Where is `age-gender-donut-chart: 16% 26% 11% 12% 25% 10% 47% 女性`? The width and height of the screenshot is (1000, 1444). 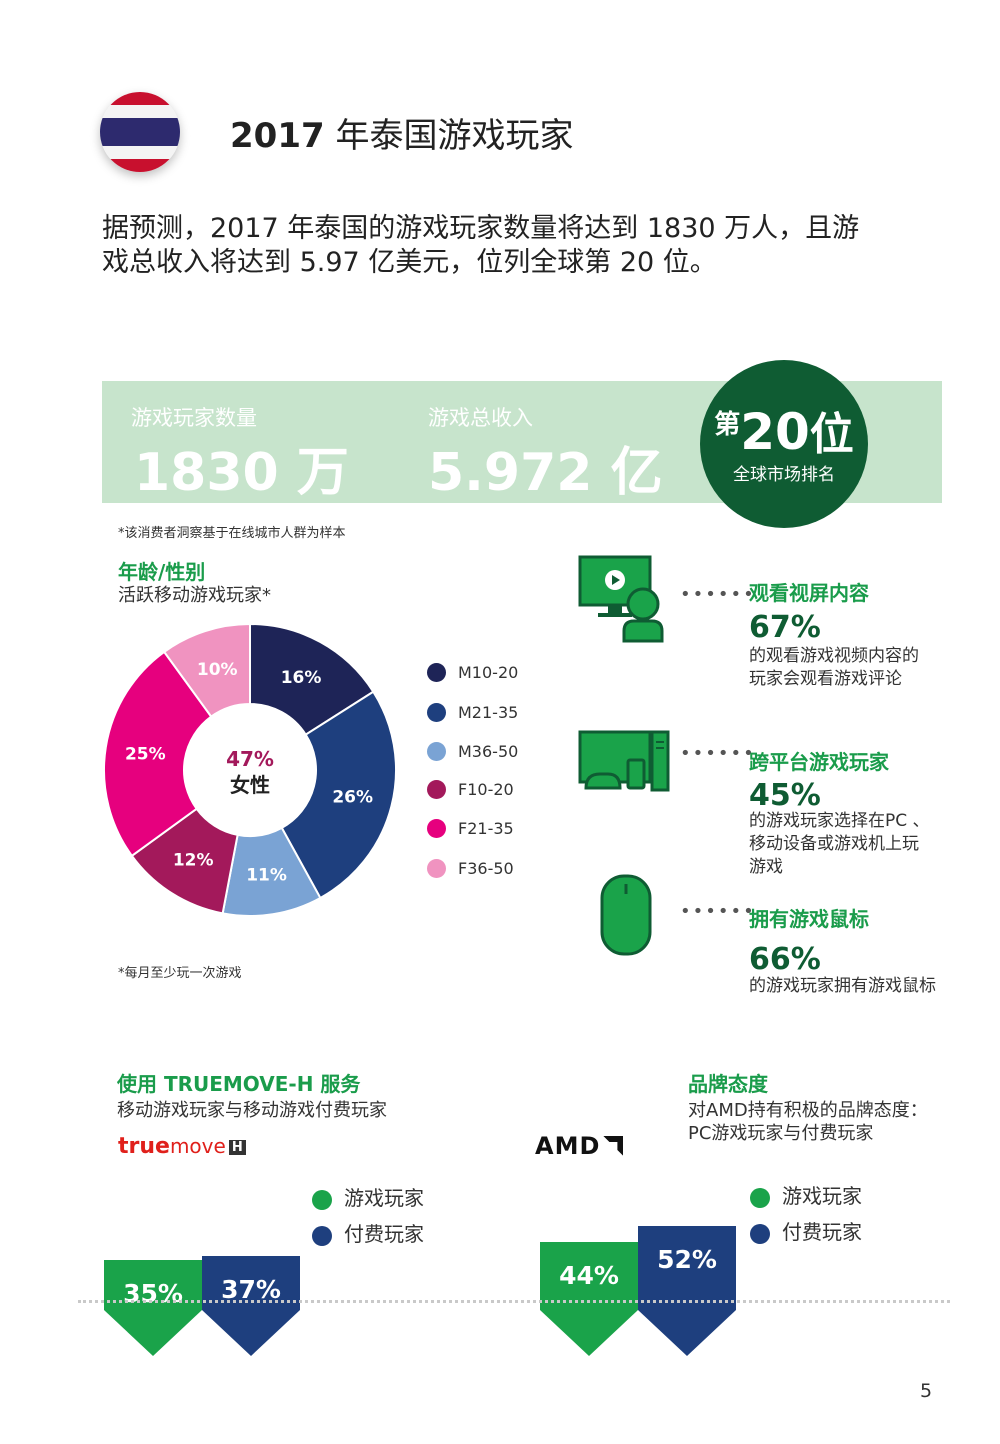 age-gender-donut-chart: 16% 26% 11% 12% 25% 10% 47% 女性 is located at coordinates (250, 769).